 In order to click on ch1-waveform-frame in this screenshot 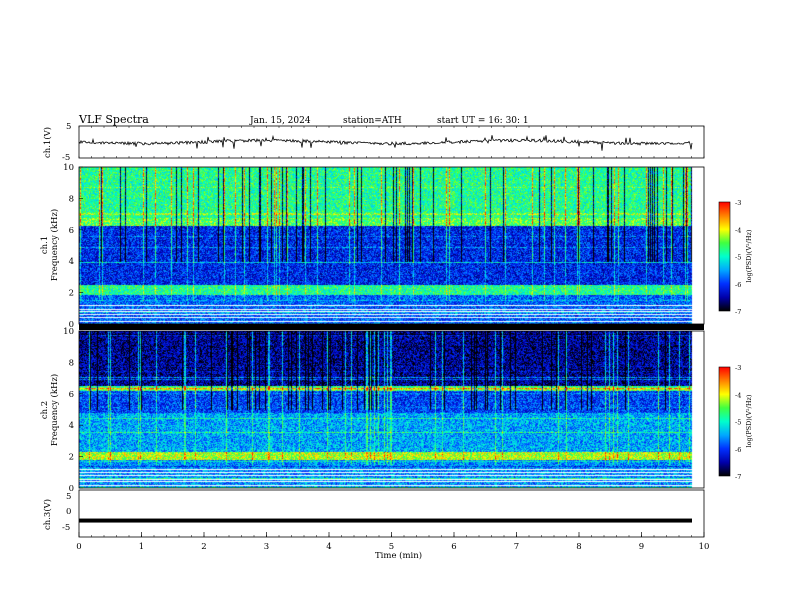, I will do `click(391, 142)`.